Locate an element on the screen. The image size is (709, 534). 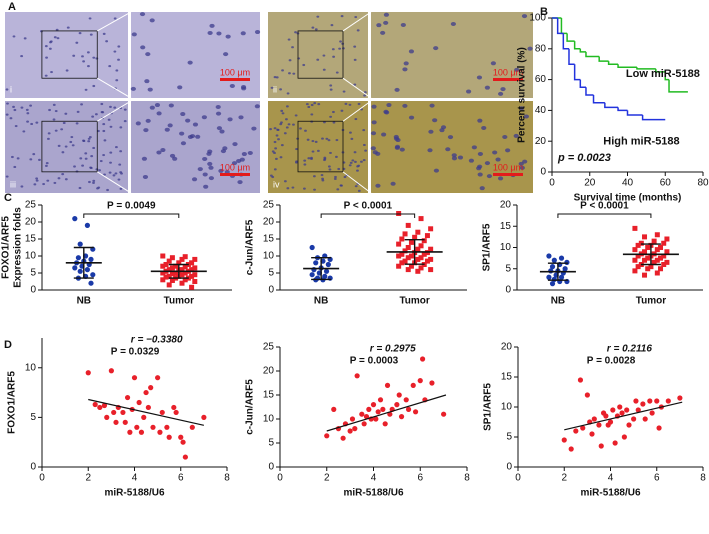
series-label: Low miR-5188 is located at coordinates (663, 74).